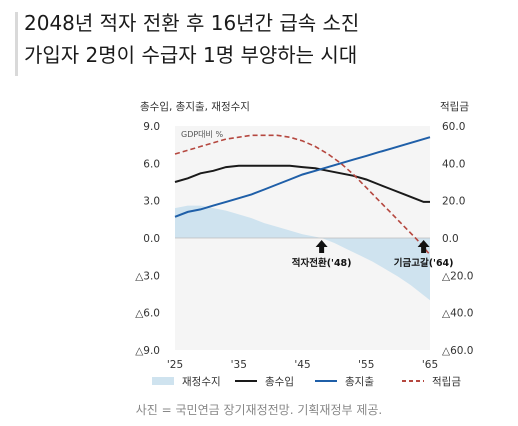 The width and height of the screenshot is (518, 426). What do you see at coordinates (322, 263) in the screenshot?
I see `annotation-label: 적자전환('48)` at bounding box center [322, 263].